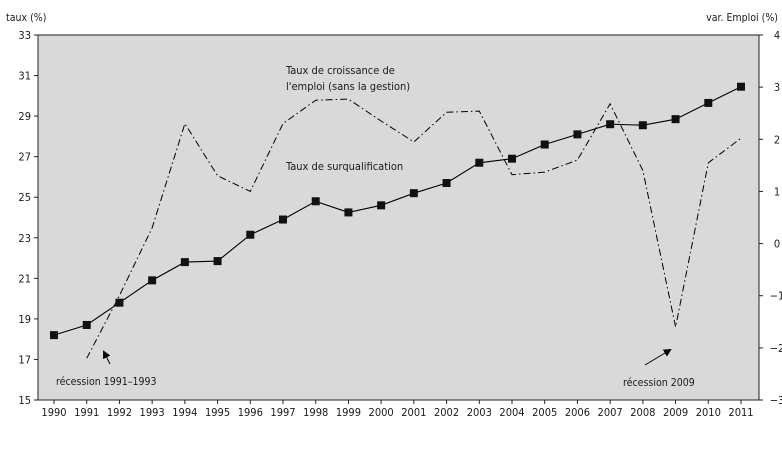  I want to click on y-right-tick-label: 2, so click(777, 139).